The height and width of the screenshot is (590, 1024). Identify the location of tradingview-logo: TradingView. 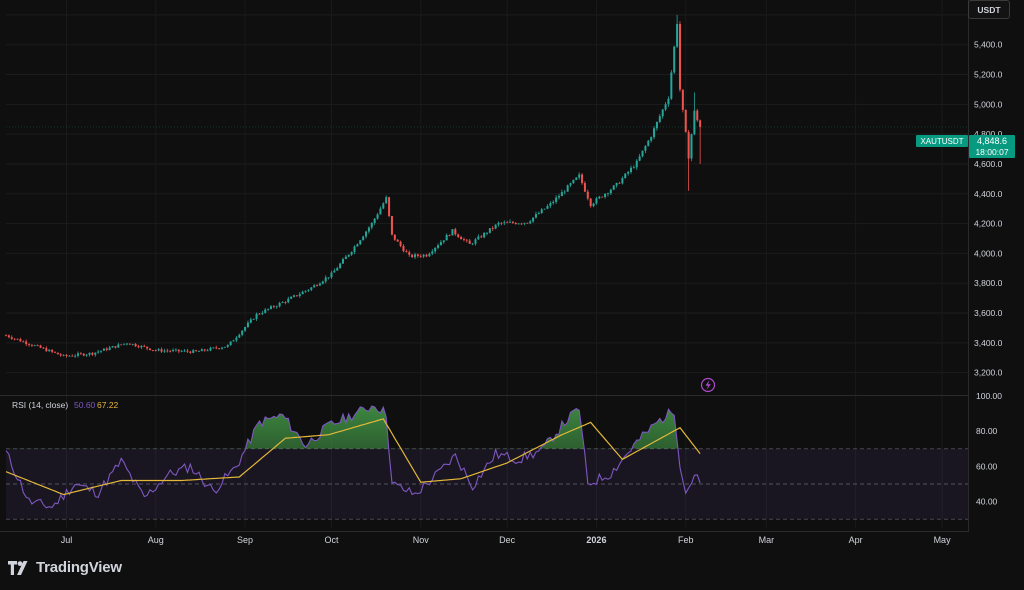
(65, 567).